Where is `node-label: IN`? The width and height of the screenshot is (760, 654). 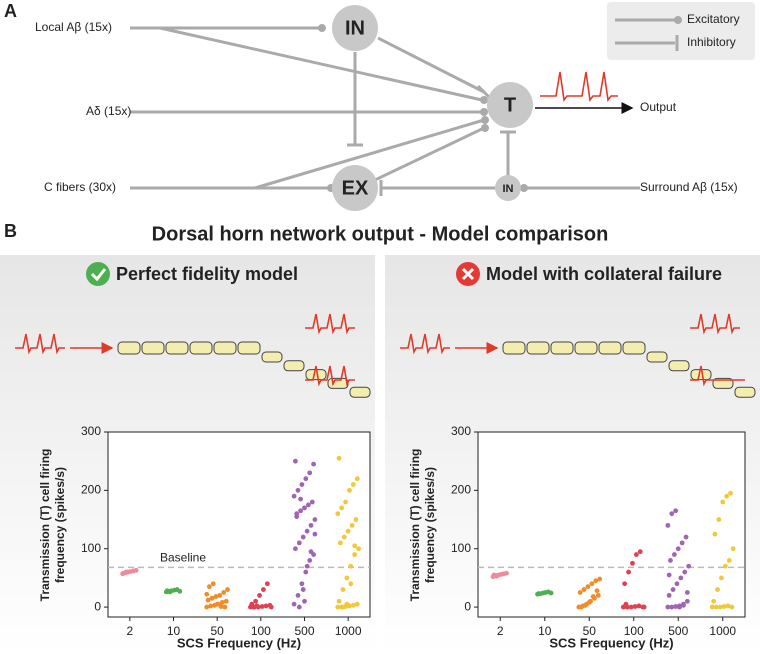
node-label: IN is located at coordinates (508, 189).